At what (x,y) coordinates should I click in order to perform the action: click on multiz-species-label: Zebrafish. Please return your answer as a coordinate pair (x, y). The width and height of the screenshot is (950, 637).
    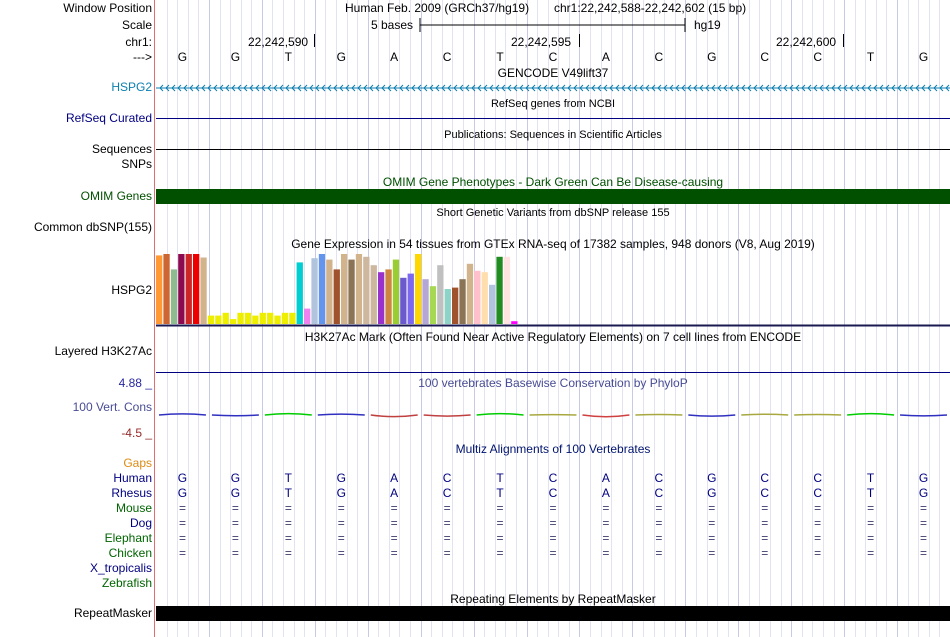
    Looking at the image, I should click on (126, 583).